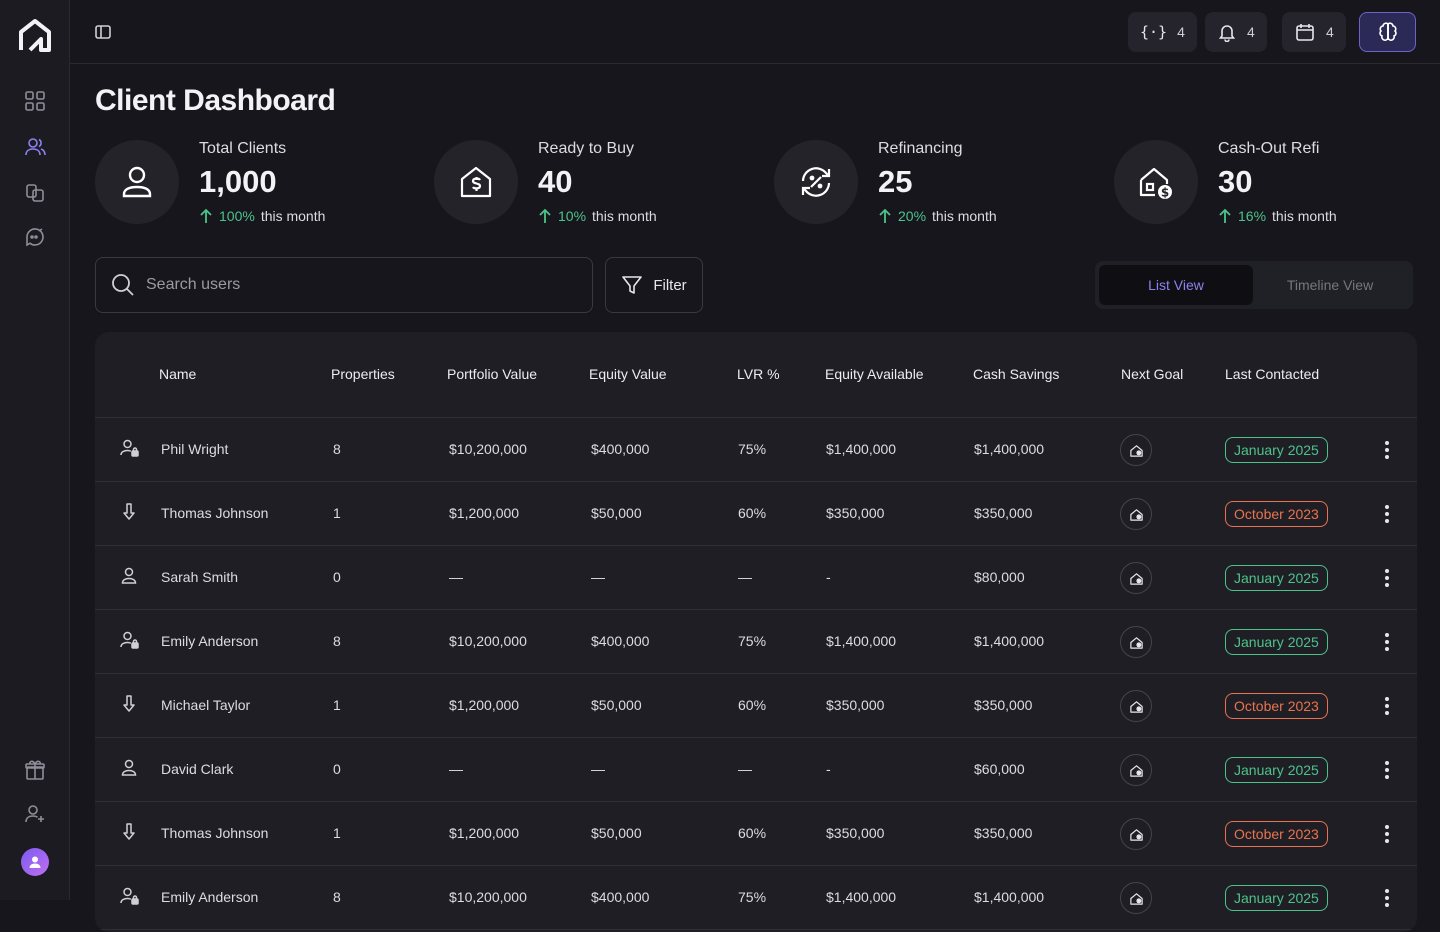 The image size is (1440, 932). I want to click on column-header-equity-available: Equity Available, so click(874, 374).